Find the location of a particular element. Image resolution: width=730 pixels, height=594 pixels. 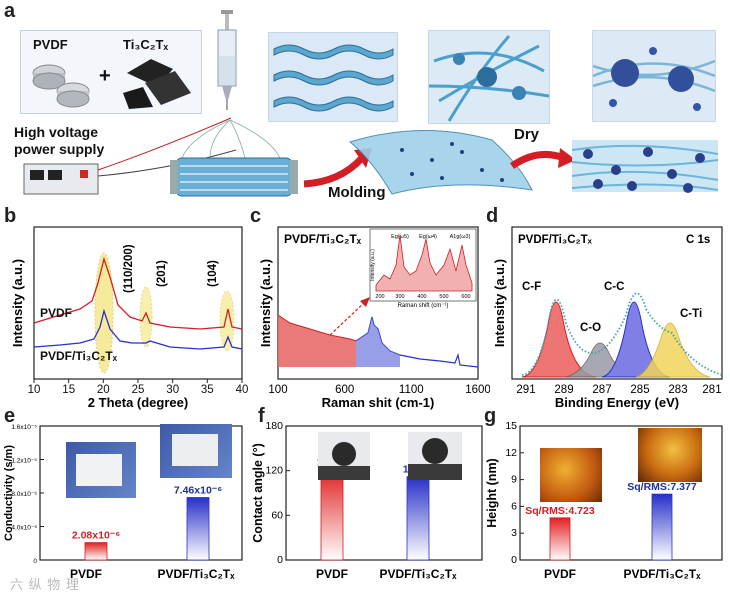

panel-g-label: g is located at coordinates (490, 416).